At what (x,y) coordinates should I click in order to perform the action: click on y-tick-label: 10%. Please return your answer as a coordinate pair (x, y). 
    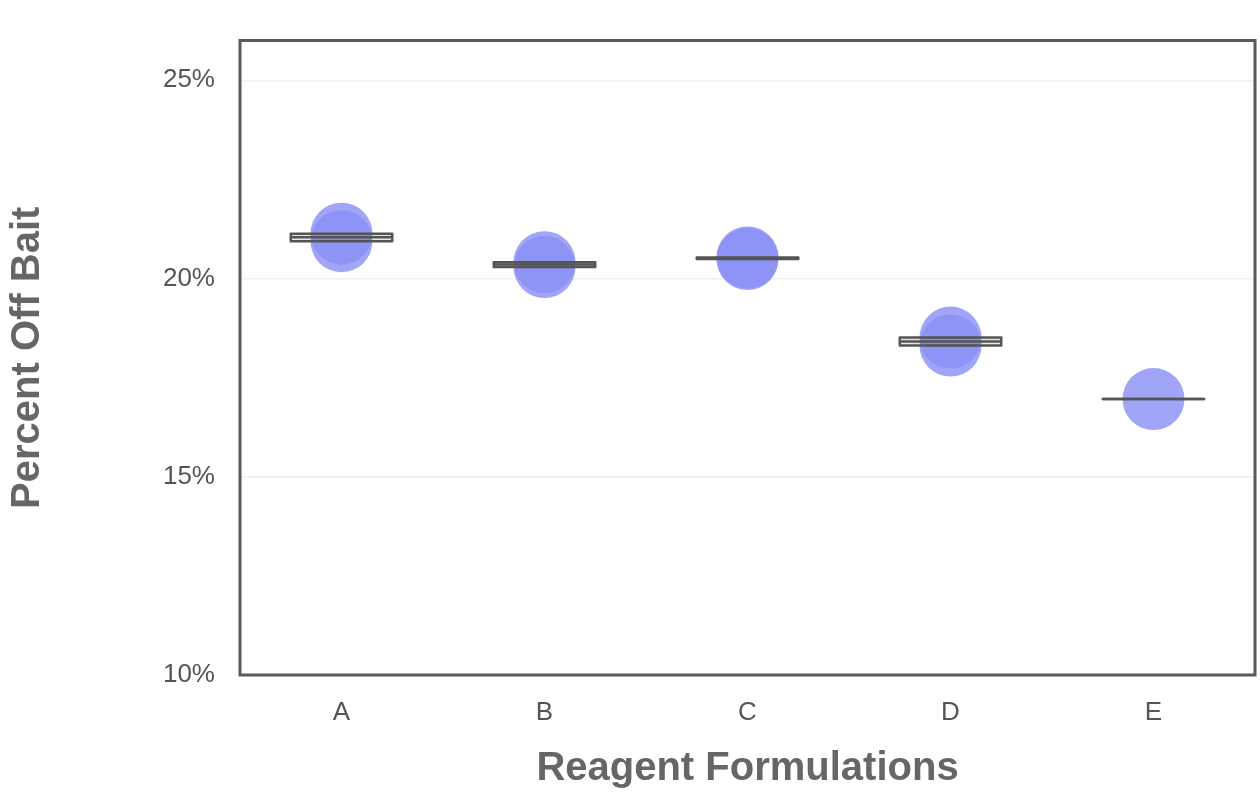
    Looking at the image, I should click on (188, 673).